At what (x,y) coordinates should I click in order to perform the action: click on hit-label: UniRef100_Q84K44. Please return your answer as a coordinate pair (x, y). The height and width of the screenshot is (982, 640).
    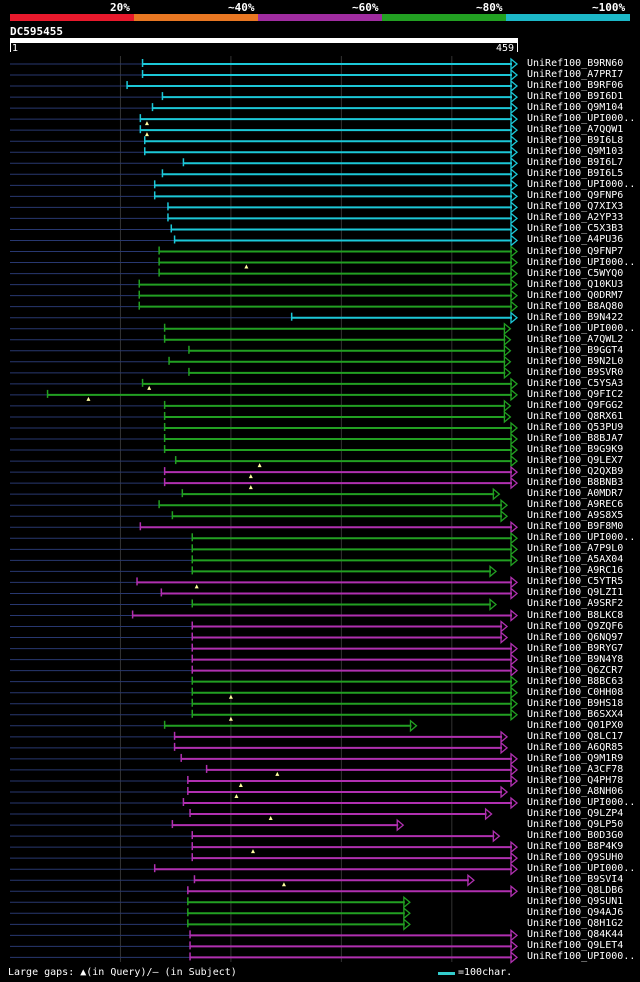
    Looking at the image, I should click on (575, 935).